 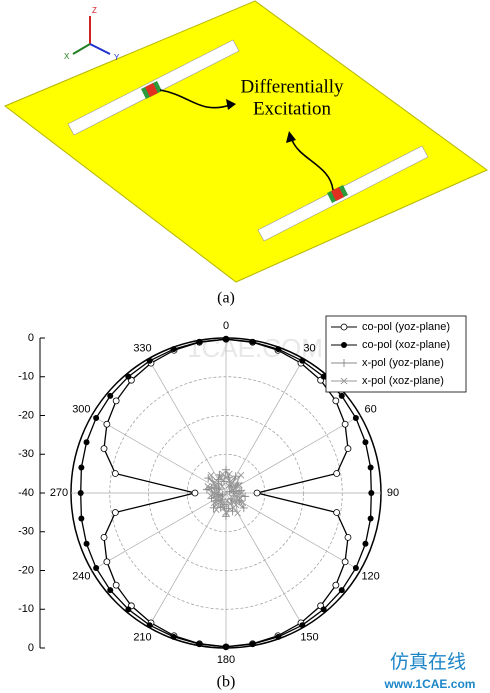 What do you see at coordinates (226, 660) in the screenshot?
I see `theta-tick-label: 180` at bounding box center [226, 660].